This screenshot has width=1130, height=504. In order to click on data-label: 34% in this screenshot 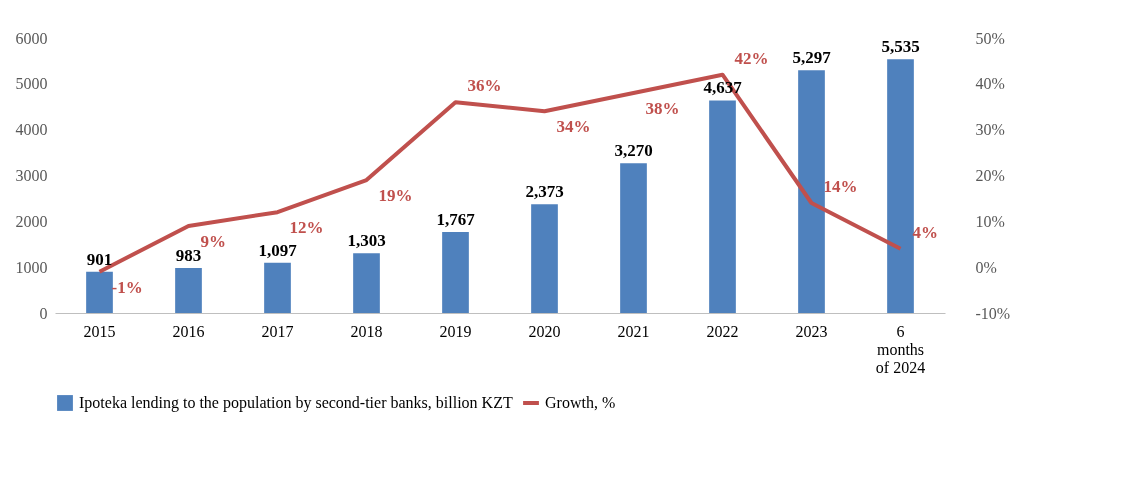, I will do `click(573, 127)`.